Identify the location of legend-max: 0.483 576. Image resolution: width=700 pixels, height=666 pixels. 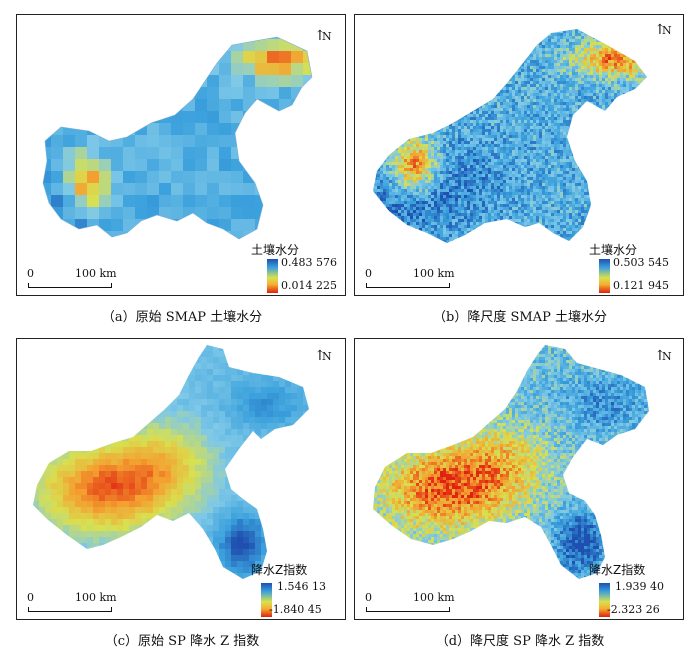
(309, 262).